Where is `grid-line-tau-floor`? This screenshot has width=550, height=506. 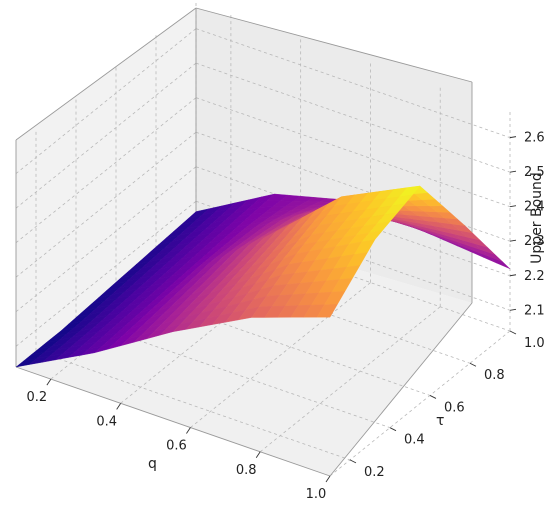 grid-line-tau-floor is located at coordinates (193, 405).